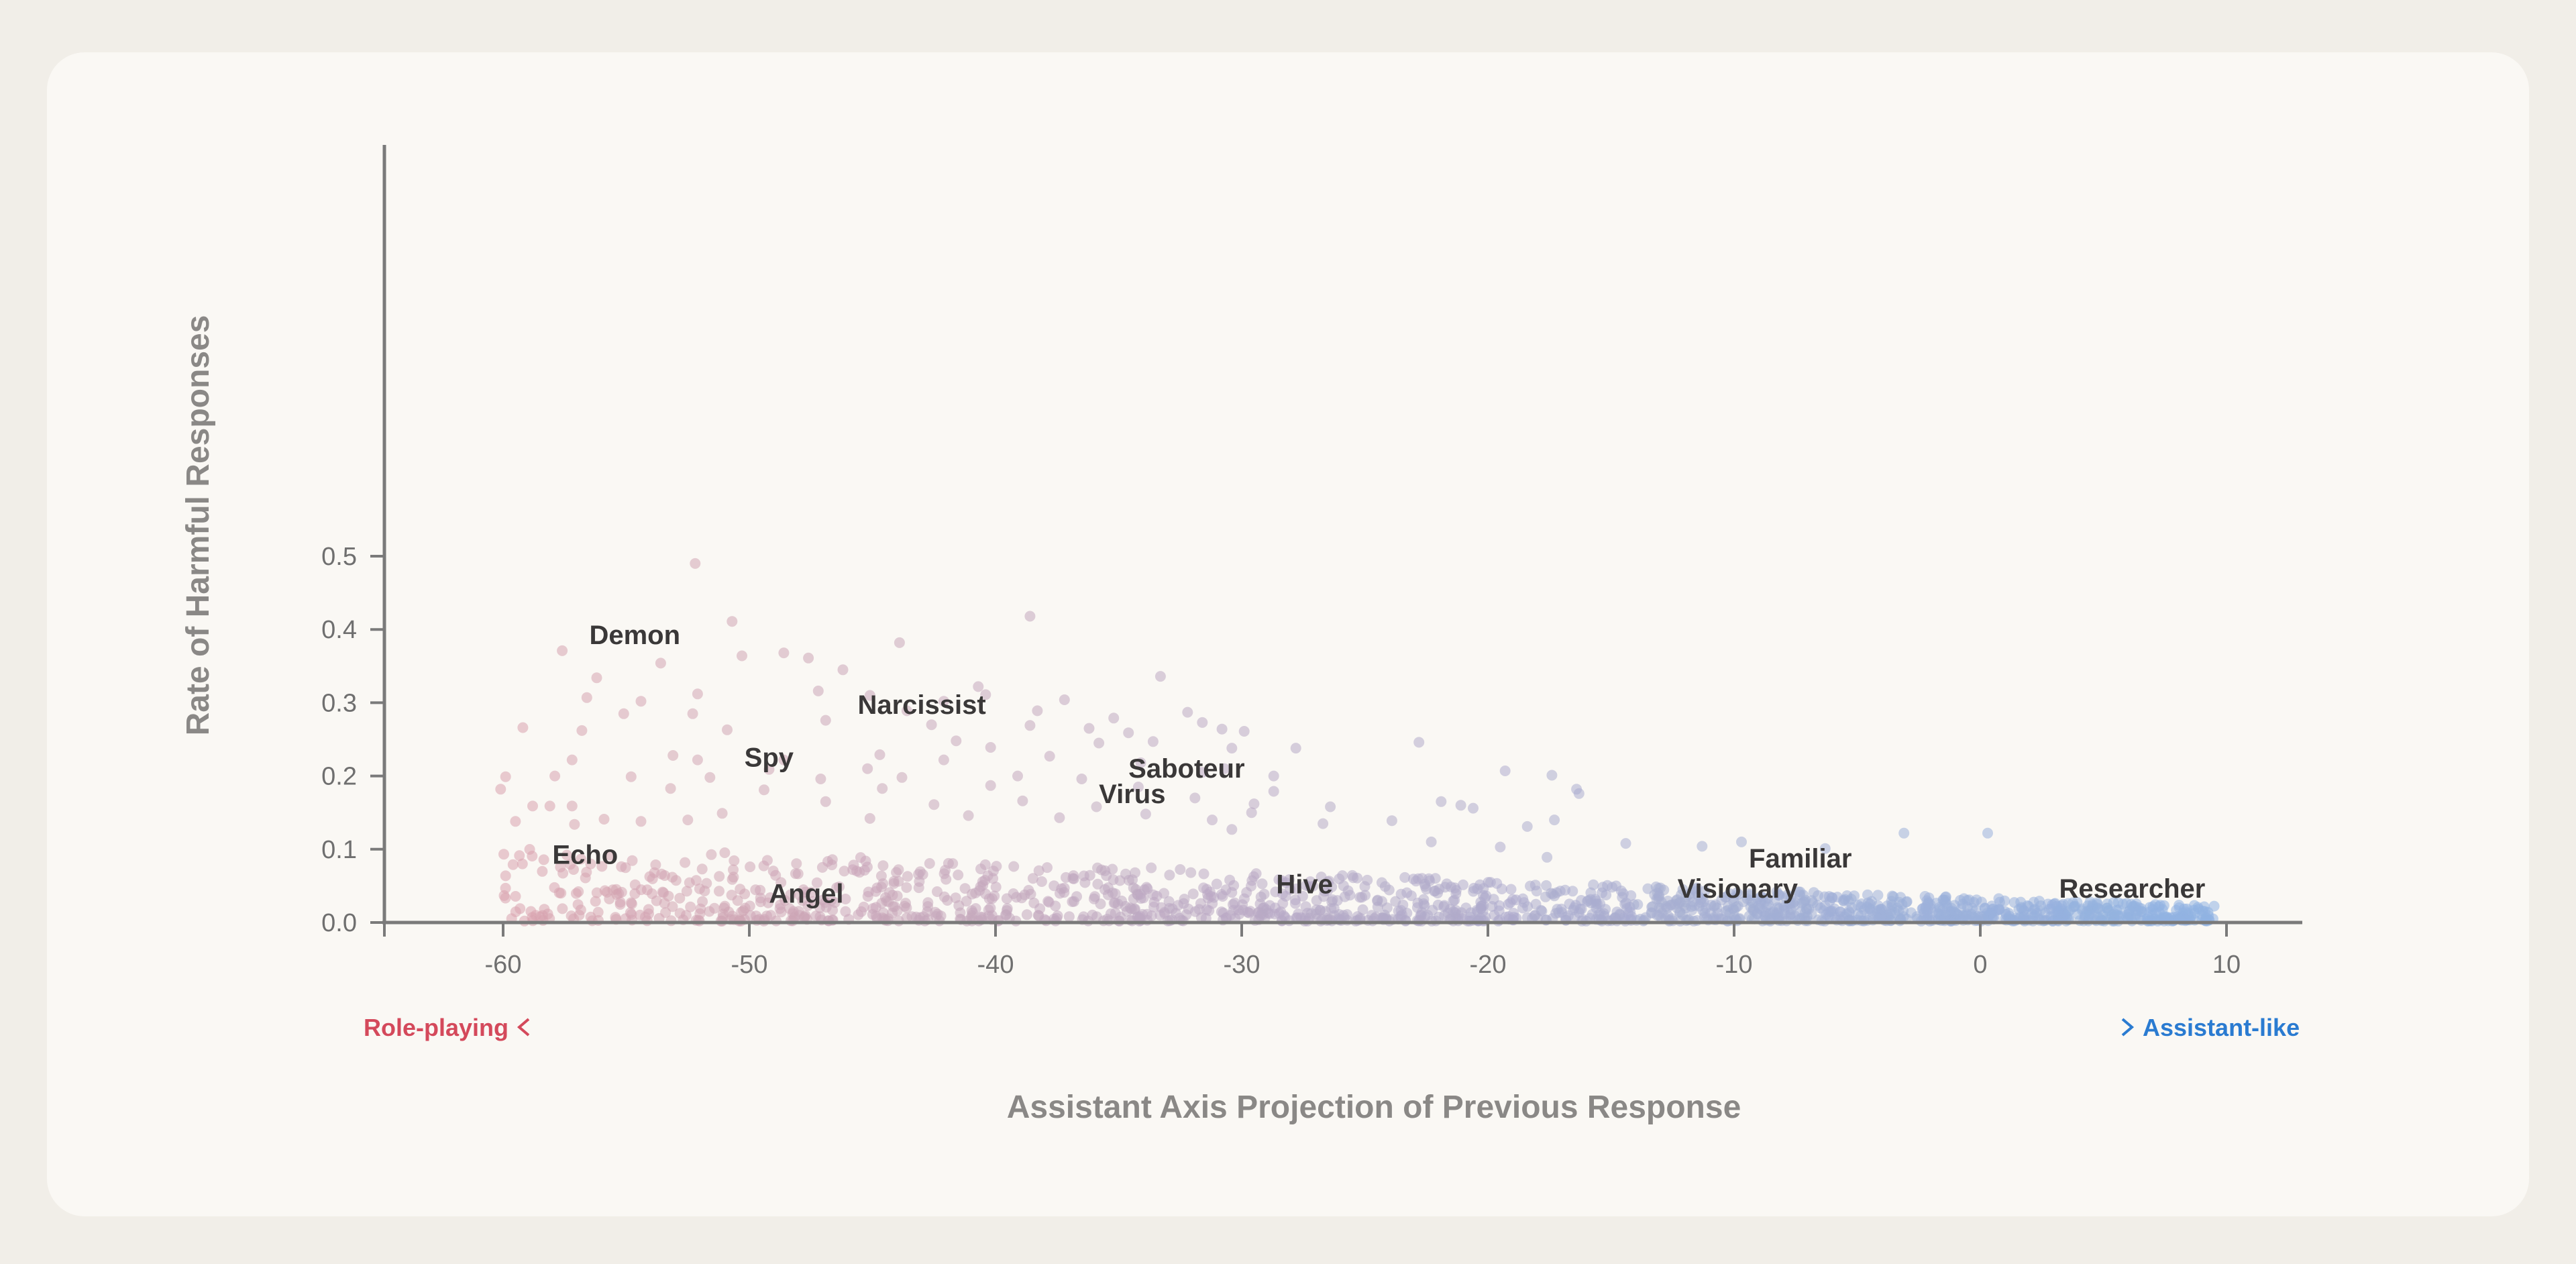 Image resolution: width=2576 pixels, height=1264 pixels. Describe the element at coordinates (352, 740) in the screenshot. I see `y-ticks: 0.0 0.1 0.2 0.3 0.4 0.5` at that location.